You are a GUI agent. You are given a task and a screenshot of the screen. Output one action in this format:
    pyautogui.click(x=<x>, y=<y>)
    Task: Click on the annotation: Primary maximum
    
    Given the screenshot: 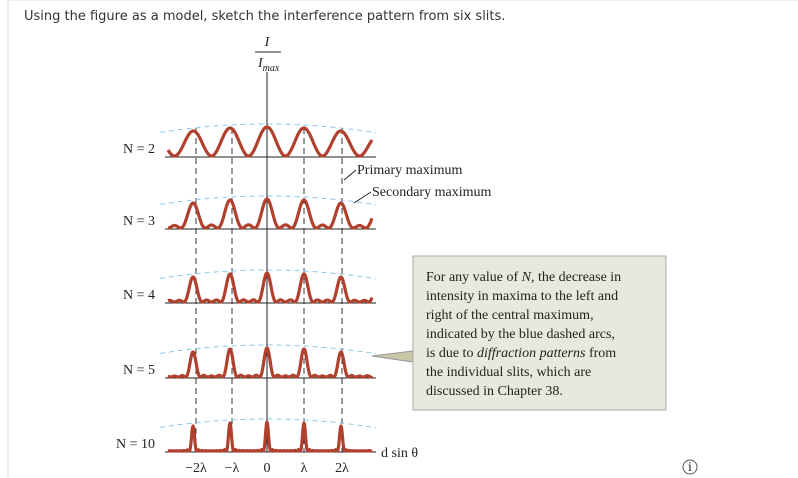 What is the action you would take?
    pyautogui.click(x=409, y=170)
    